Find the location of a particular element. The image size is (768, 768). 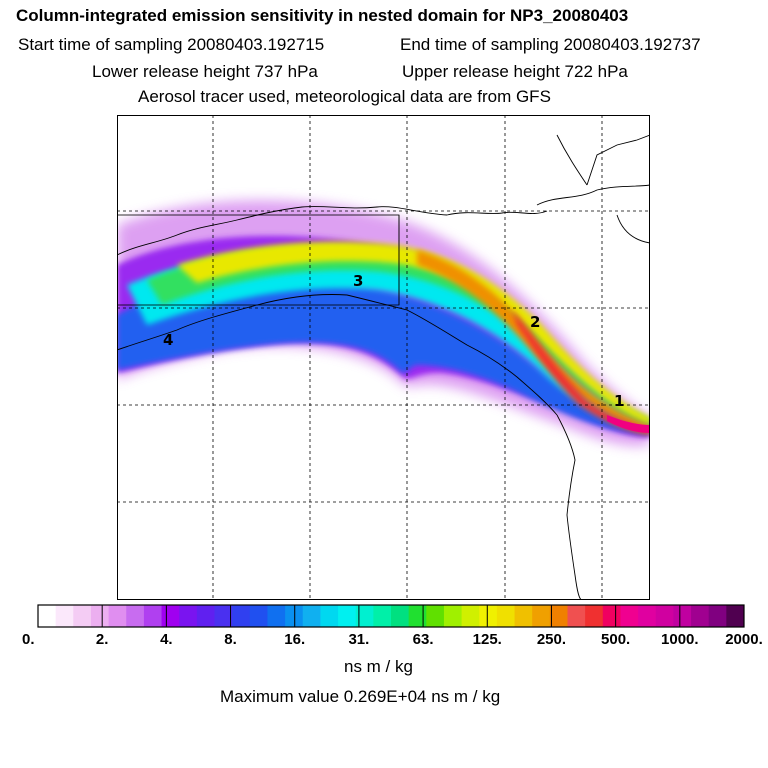

maximum-value: Maximum value 0.269E+04 ns m / kg is located at coordinates (360, 696).